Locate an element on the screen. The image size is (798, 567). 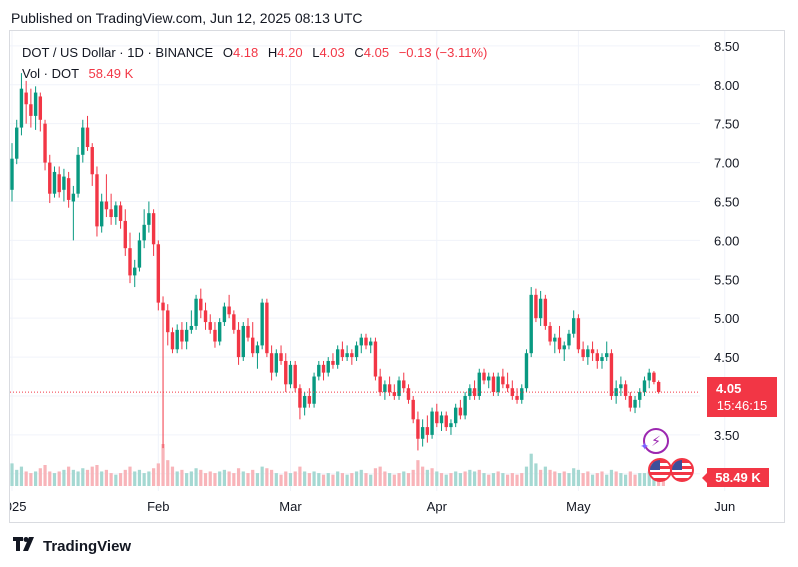
volume-legend: Vol · DOT 58.49 K is located at coordinates (77, 73).